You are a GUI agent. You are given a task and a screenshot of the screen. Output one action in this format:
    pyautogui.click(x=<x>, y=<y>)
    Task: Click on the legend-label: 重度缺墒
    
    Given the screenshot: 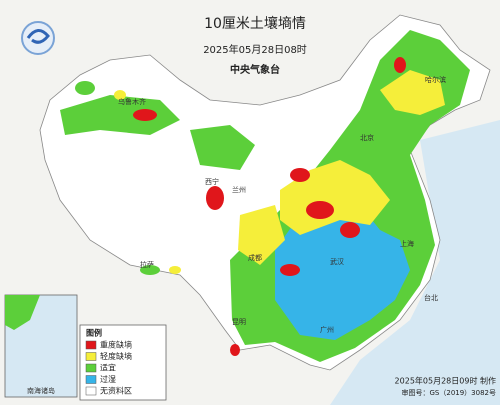 What is the action you would take?
    pyautogui.click(x=116, y=345)
    